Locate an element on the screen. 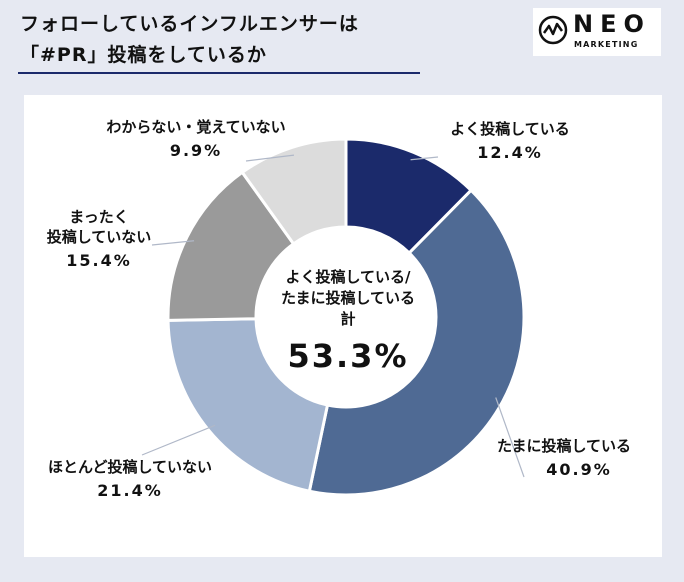 This screenshot has width=684, height=582. label-rarely: ほとんど投稿していない 21.4% is located at coordinates (130, 479).